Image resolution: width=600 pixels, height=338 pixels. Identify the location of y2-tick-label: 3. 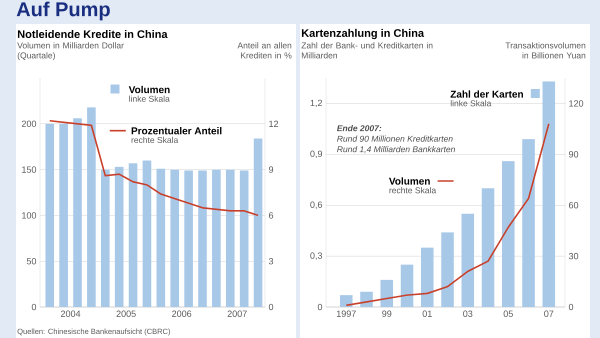
(271, 261).